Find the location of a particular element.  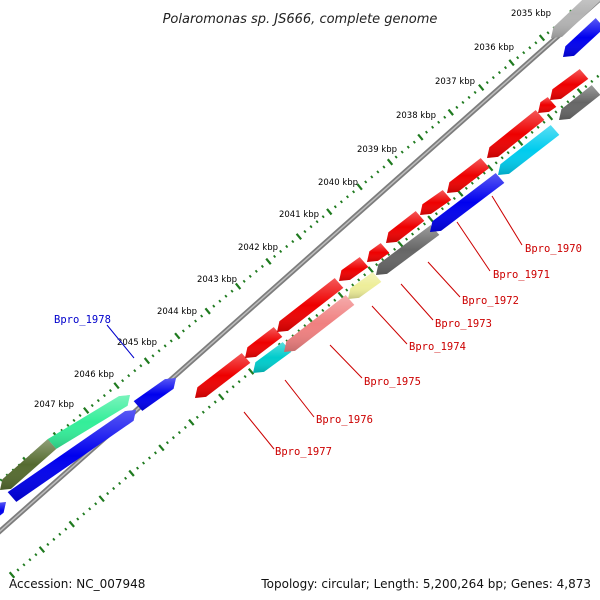

gene-label-bpro-1971: Bpro_1971 is located at coordinates (521, 275).